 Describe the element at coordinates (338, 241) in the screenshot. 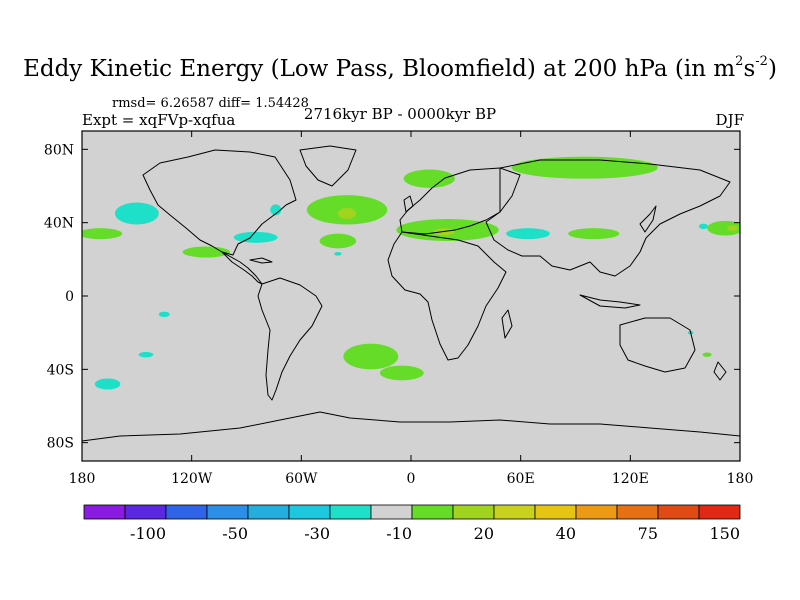

I see `field-region-atlantic-mid-positive` at that location.